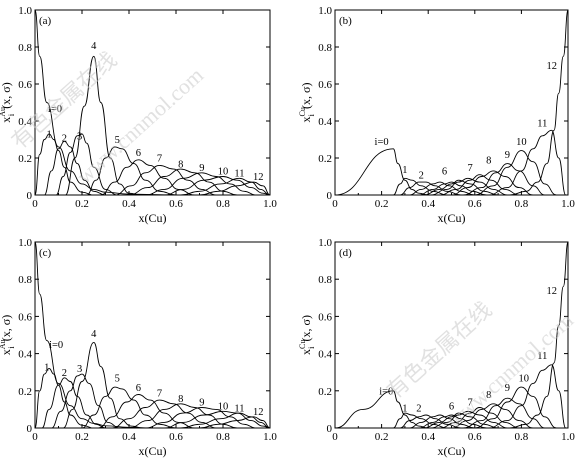 The image size is (576, 461). I want to click on panel-label: (a), so click(45, 21).